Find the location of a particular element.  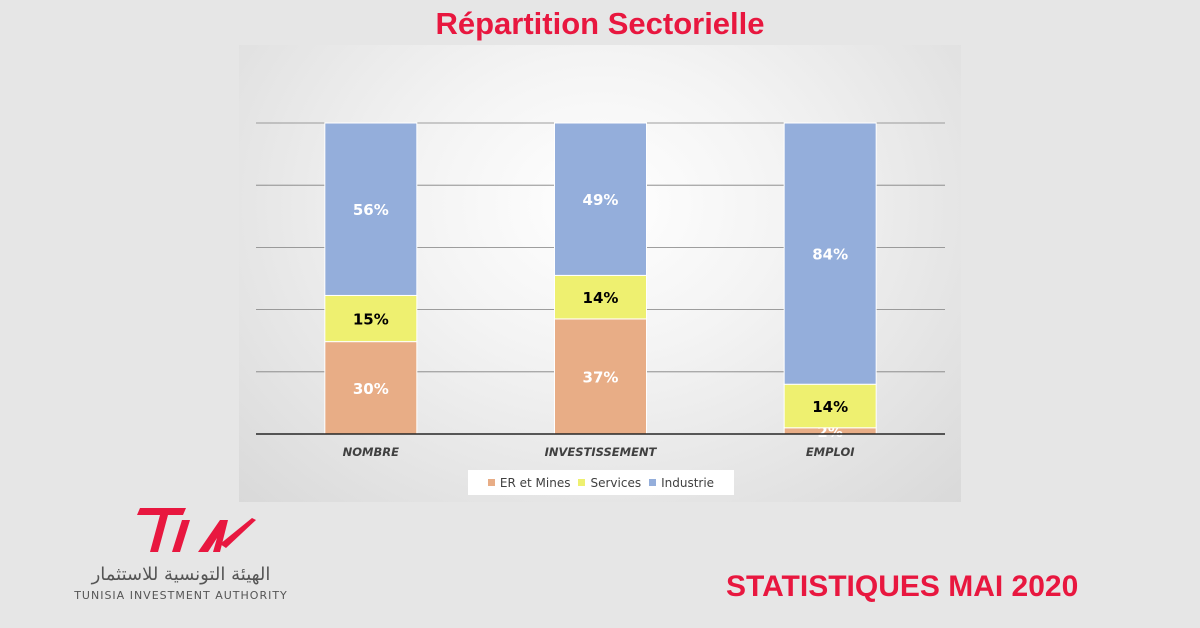

legend-label: ER et Mines is located at coordinates (535, 482).